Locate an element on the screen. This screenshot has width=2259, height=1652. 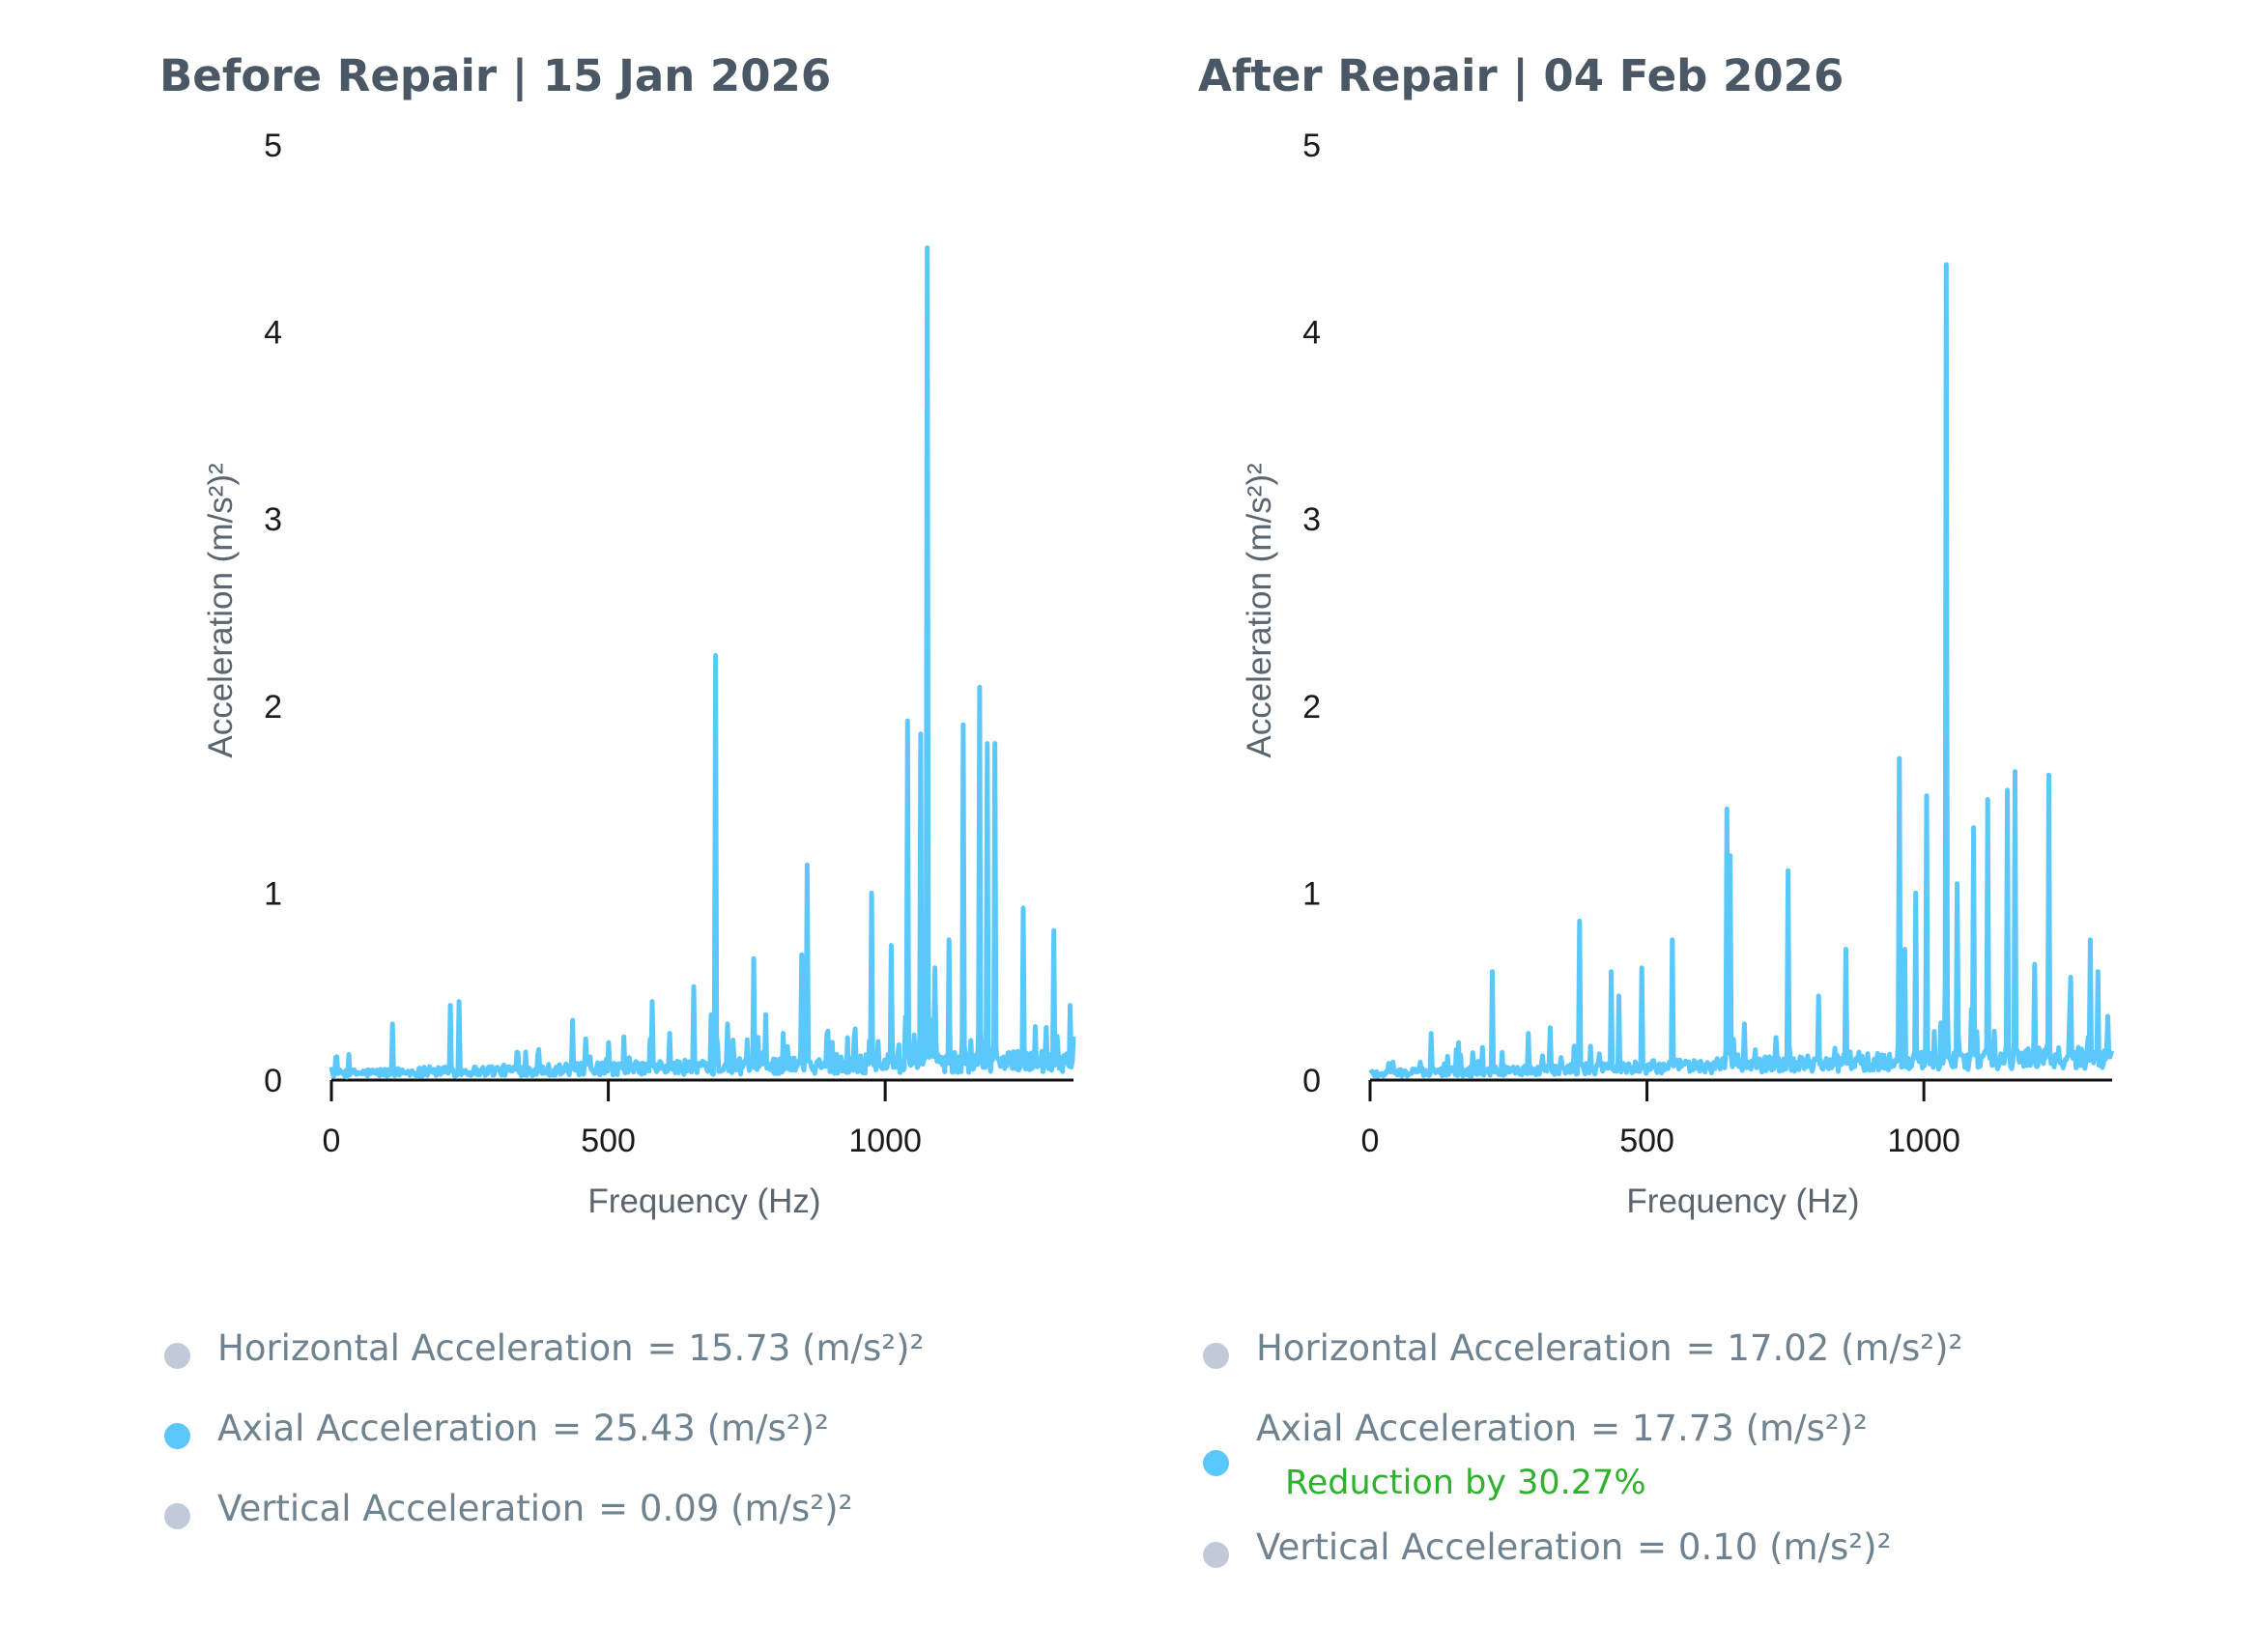
legend-value: = 15.73 (m/s²)² is located at coordinates (786, 1348).